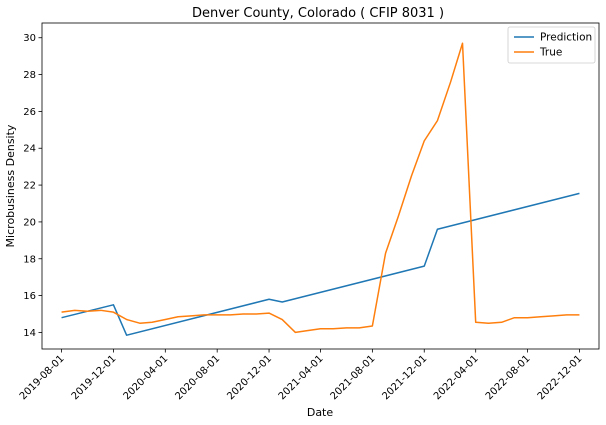 This screenshot has width=606, height=425. What do you see at coordinates (42, 377) in the screenshot?
I see `x-tick-label: 2019-08-01` at bounding box center [42, 377].